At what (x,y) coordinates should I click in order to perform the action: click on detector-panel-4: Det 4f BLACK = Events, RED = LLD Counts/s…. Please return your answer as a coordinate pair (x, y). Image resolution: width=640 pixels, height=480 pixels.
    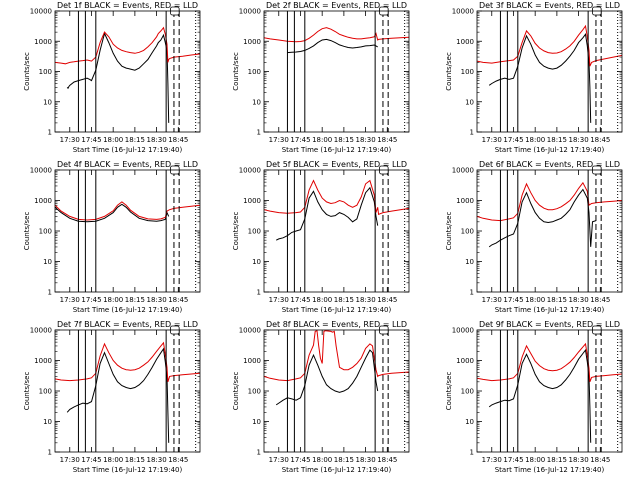
    Looking at the image, I should click on (112, 237).